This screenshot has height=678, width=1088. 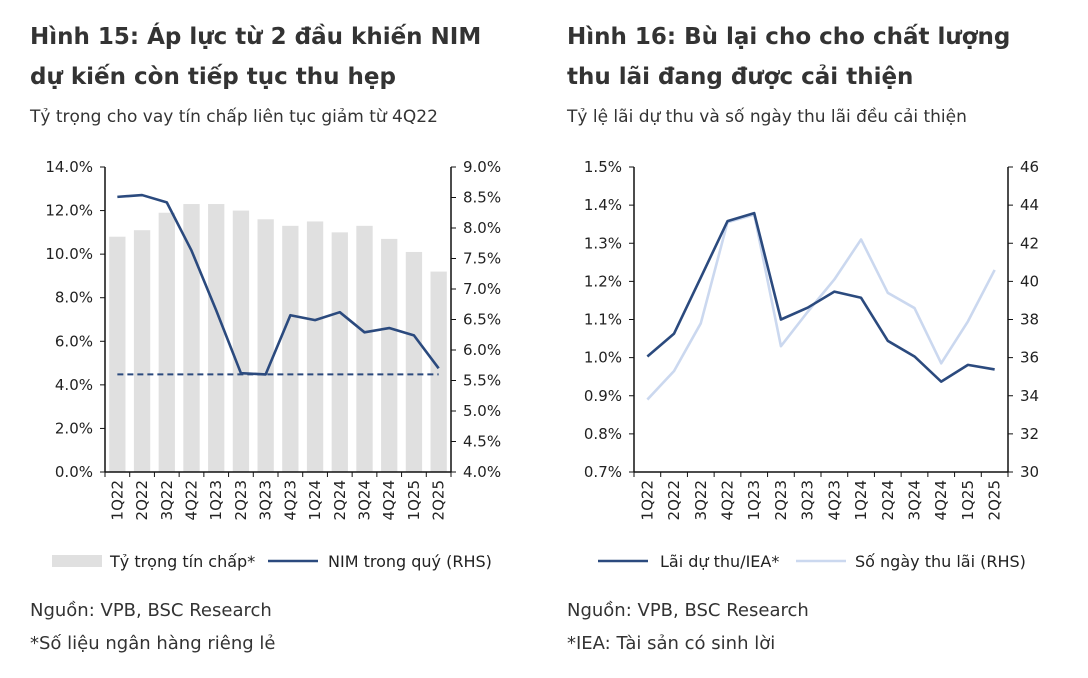 I want to click on y-tick-label: 14.0%, so click(x=69, y=167).